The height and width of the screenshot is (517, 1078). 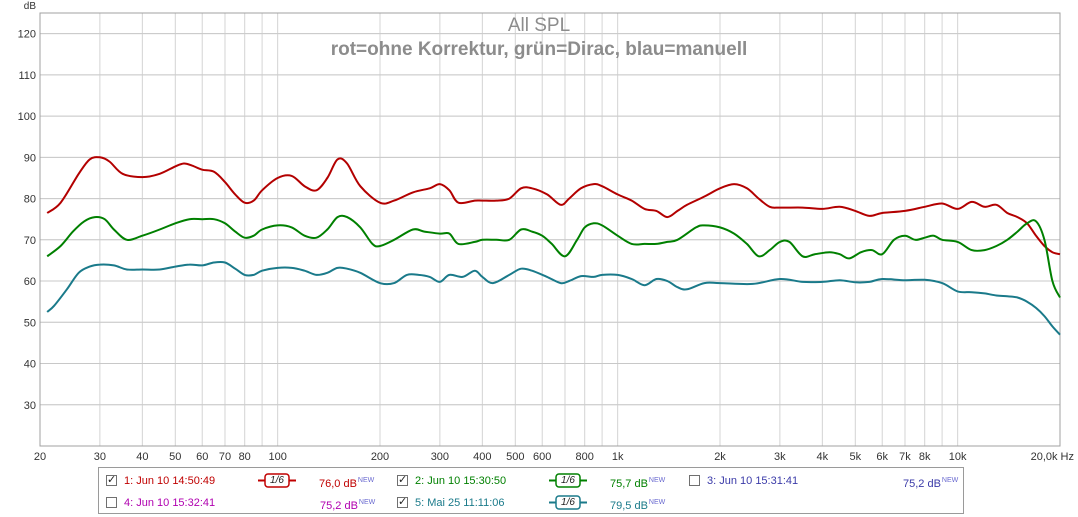 I want to click on smoothing-button-2: 1/6, so click(x=568, y=480).